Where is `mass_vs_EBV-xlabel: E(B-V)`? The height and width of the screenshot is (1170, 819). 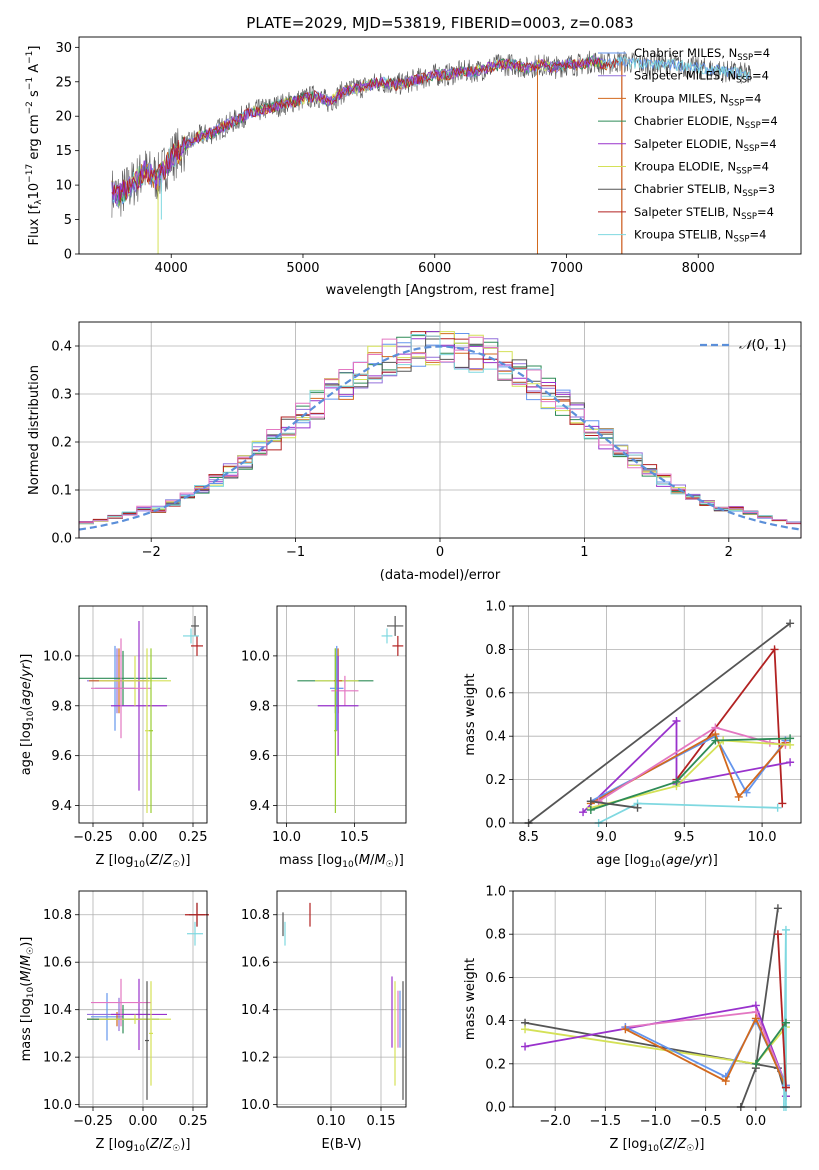 mass_vs_EBV-xlabel: E(B-V) is located at coordinates (341, 1144).